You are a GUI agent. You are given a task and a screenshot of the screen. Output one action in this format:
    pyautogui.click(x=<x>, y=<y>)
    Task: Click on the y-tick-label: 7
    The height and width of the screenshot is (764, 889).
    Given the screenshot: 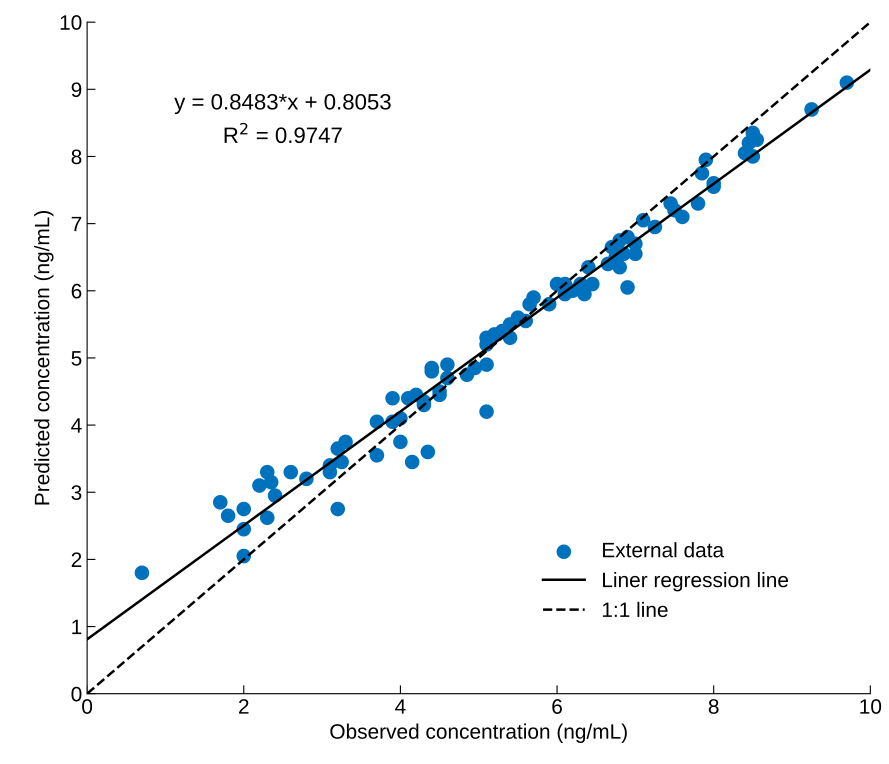 What is the action you would take?
    pyautogui.click(x=77, y=224)
    